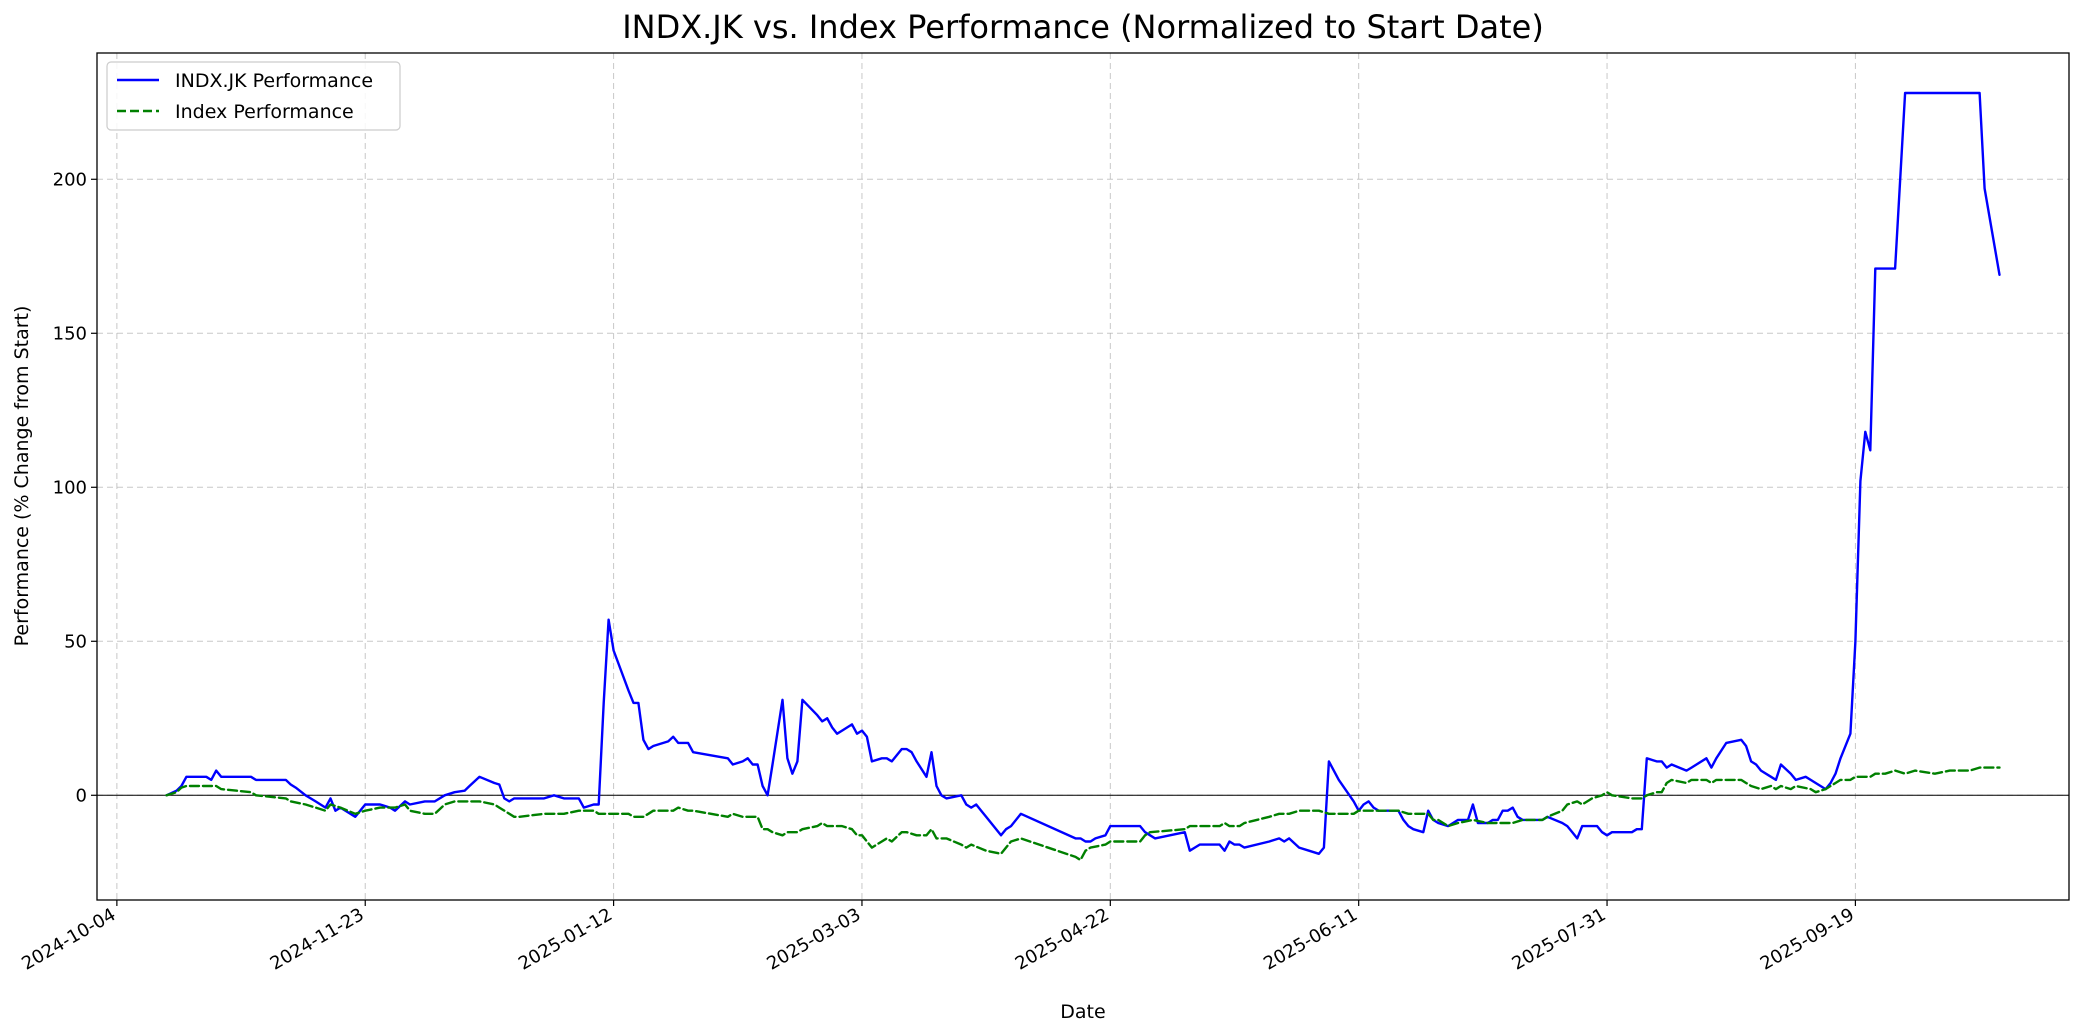  Describe the element at coordinates (1310, 939) in the screenshot. I see `x-tick-label: 2025-06-11` at that location.